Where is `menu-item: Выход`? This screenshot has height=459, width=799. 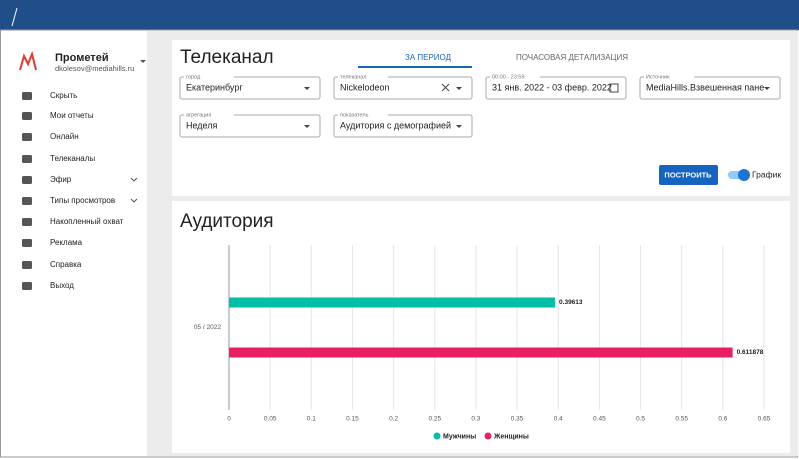 menu-item: Выход is located at coordinates (62, 285).